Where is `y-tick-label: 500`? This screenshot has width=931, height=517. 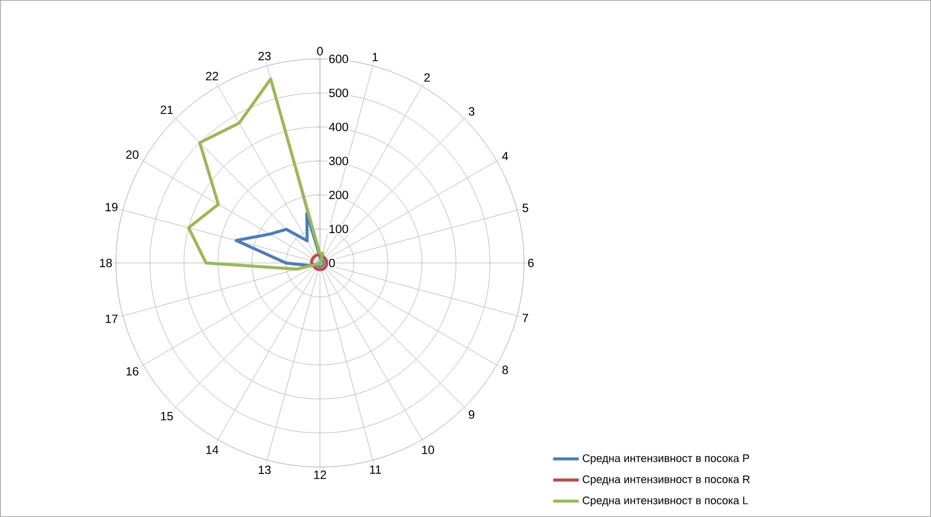
y-tick-label: 500 is located at coordinates (338, 93).